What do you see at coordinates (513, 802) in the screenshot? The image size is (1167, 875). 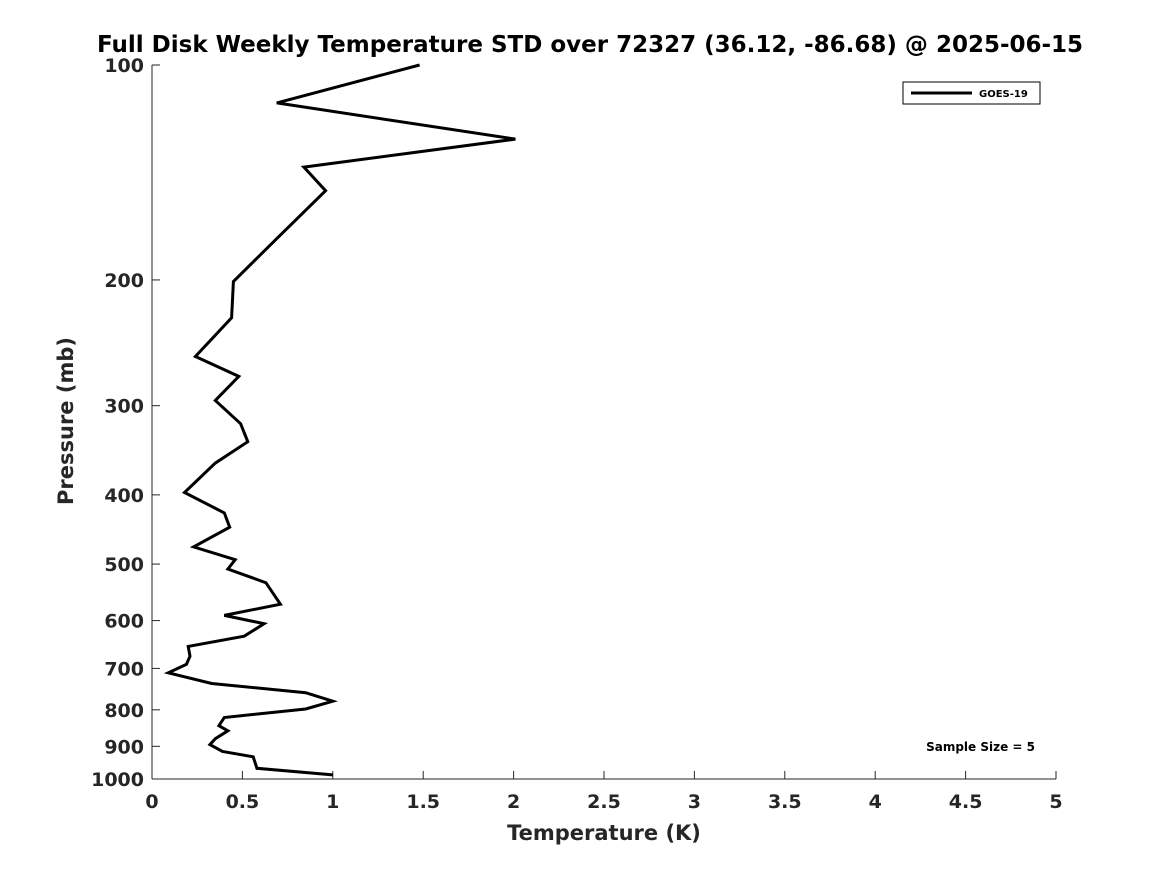 I see `x-tick-label: 2` at bounding box center [513, 802].